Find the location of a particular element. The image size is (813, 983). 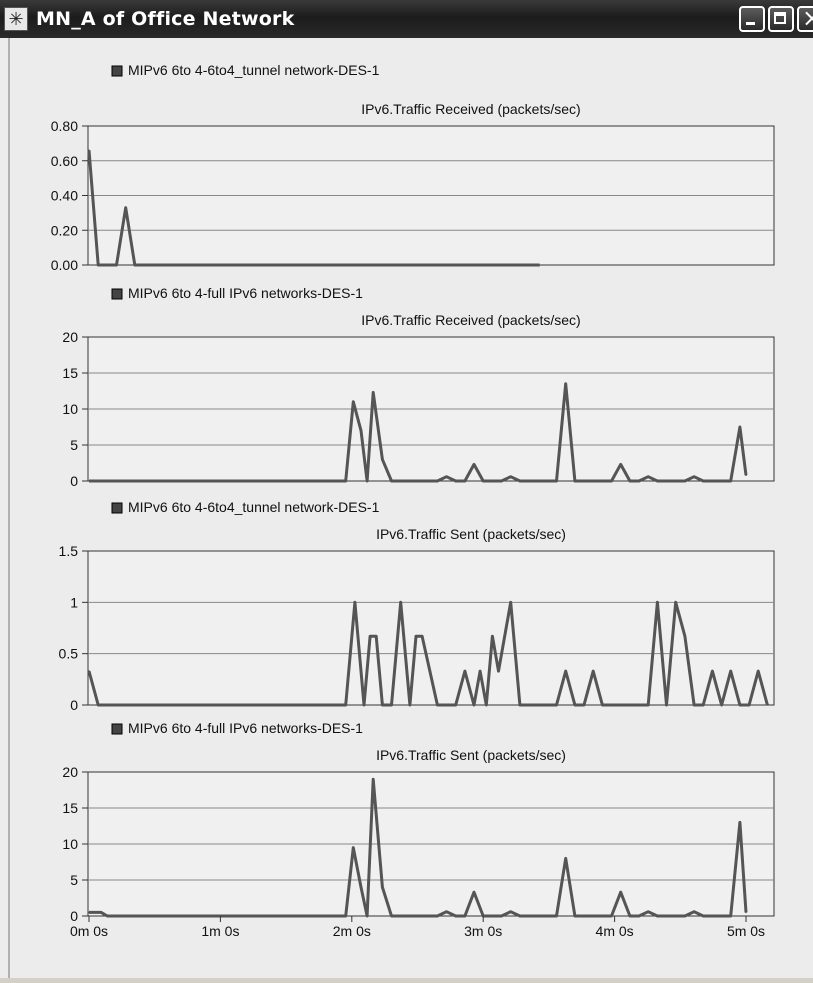

y-tick-label: 0.80 is located at coordinates (64, 126).